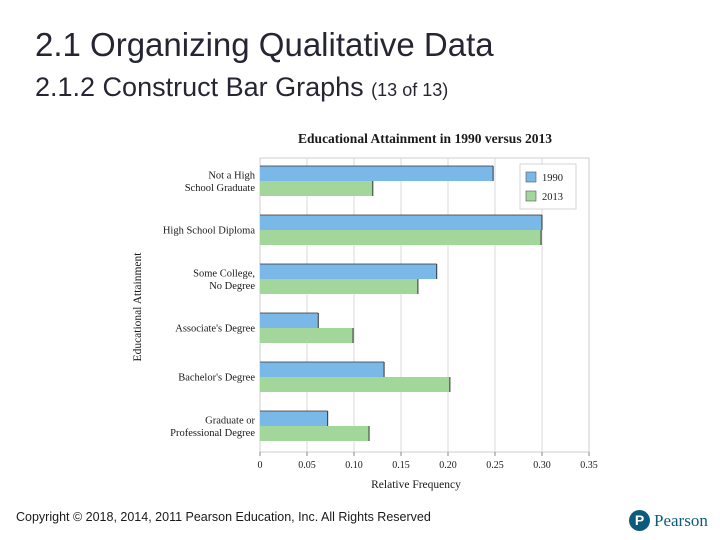 This screenshot has width=720, height=540. I want to click on x-tick-label: 0.05, so click(307, 465).